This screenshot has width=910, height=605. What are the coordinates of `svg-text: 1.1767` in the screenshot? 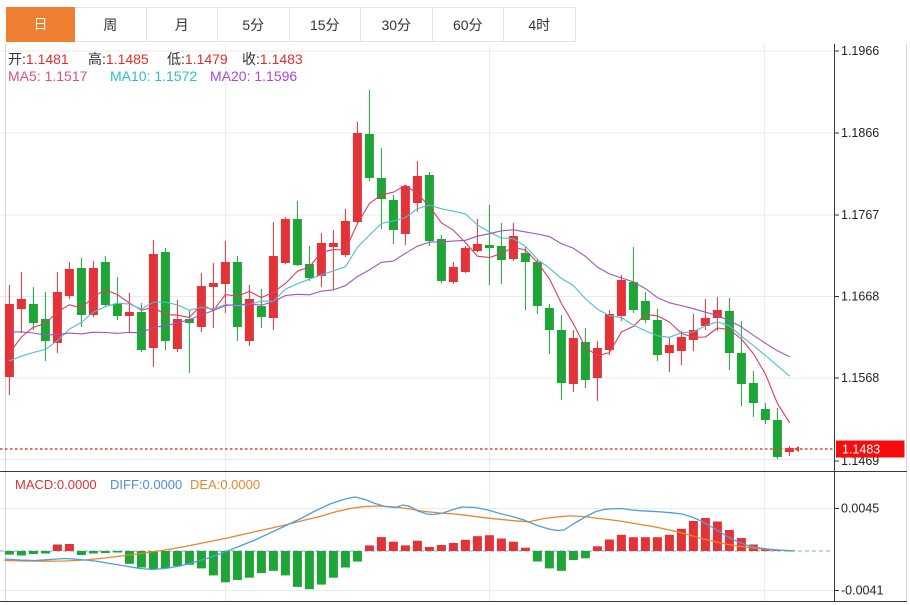 It's located at (860, 215).